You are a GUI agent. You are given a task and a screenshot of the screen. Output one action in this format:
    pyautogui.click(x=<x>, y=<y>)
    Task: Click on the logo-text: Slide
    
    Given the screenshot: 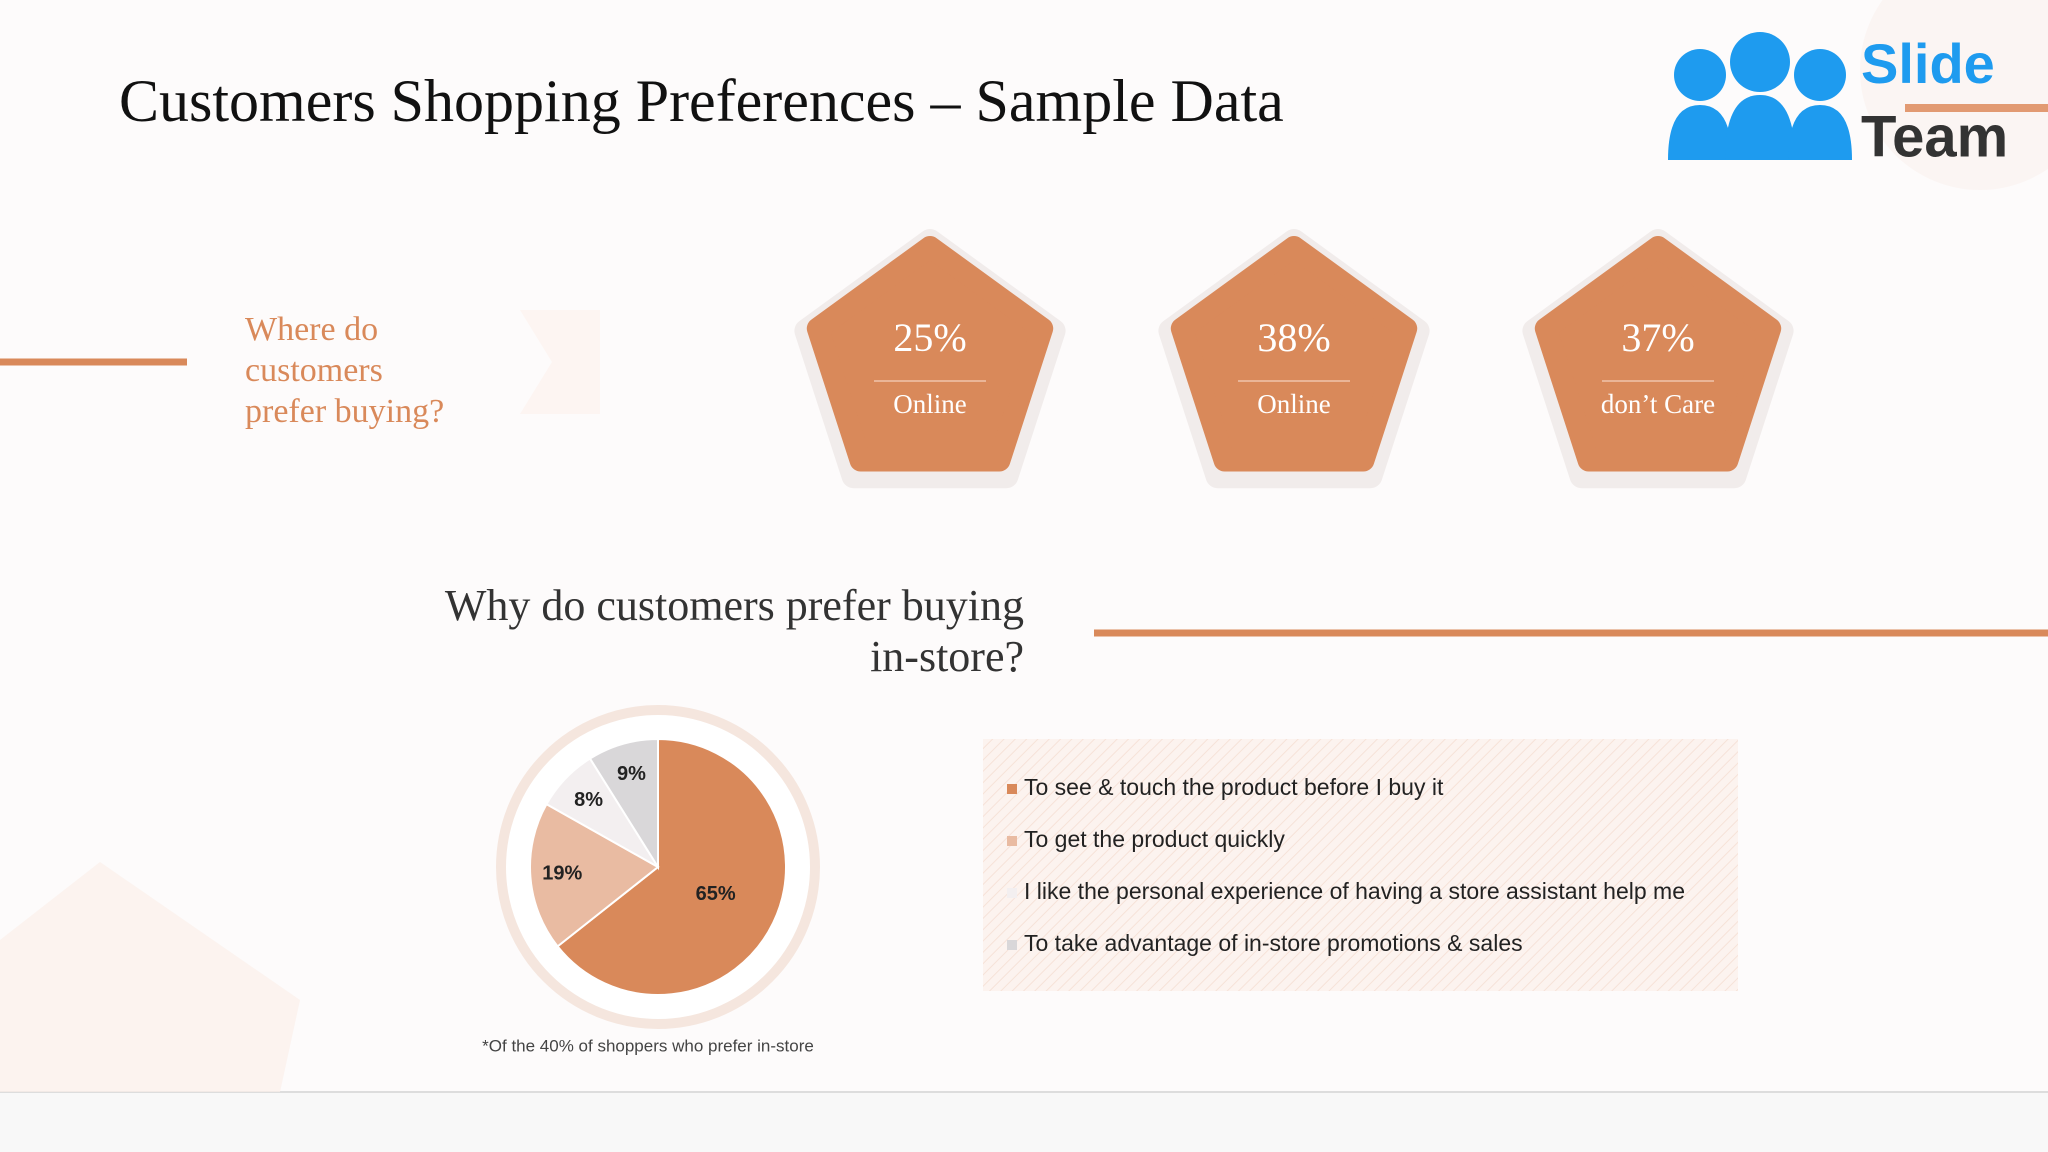 What is the action you would take?
    pyautogui.click(x=1928, y=63)
    